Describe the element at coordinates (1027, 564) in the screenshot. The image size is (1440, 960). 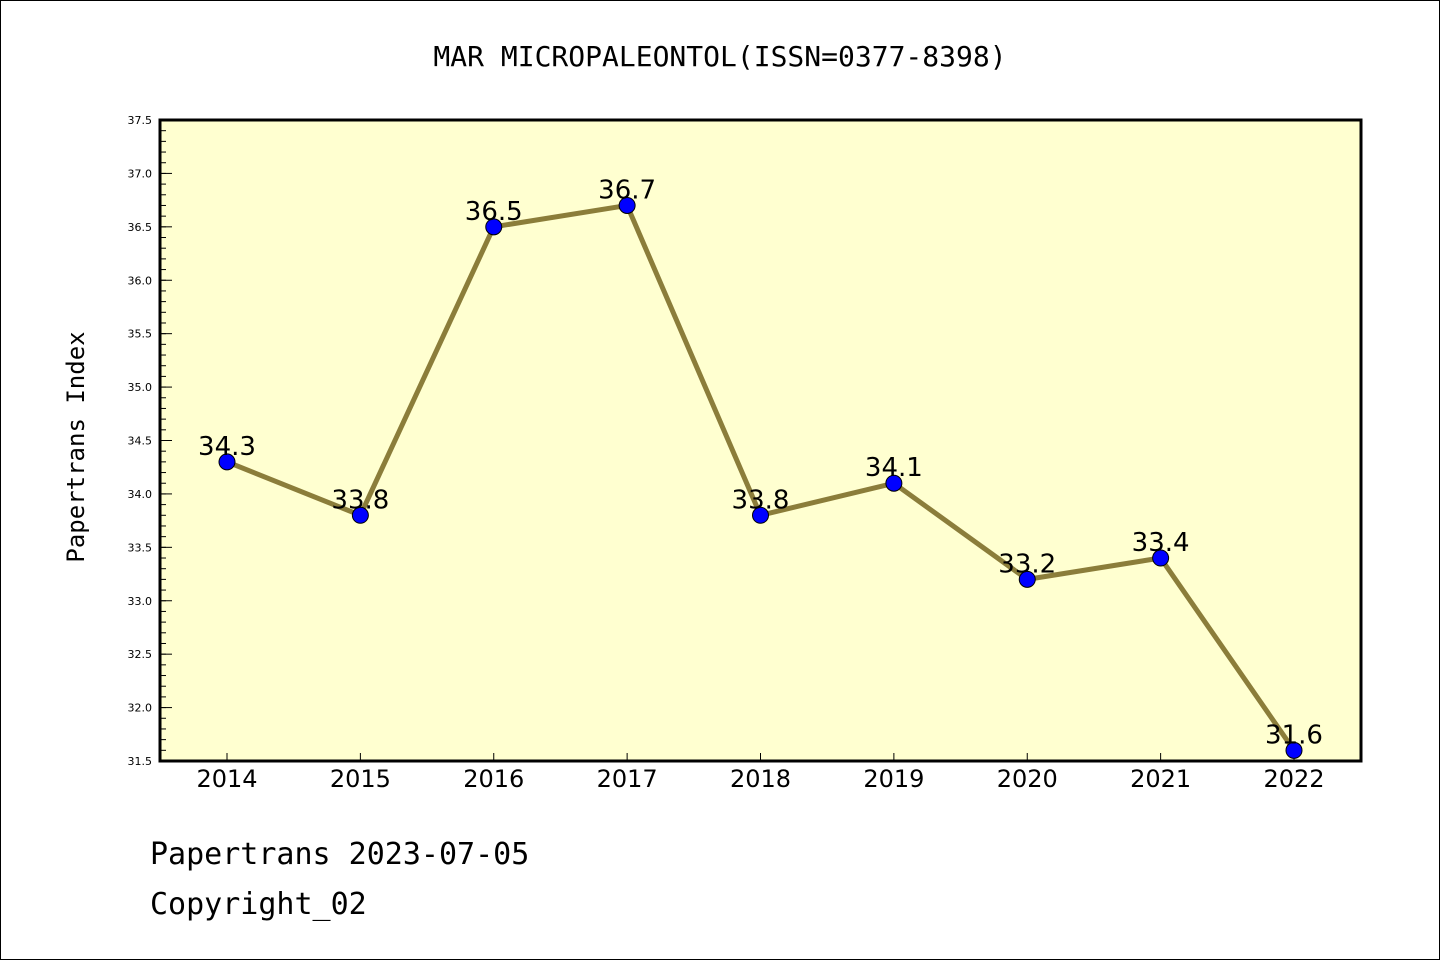
I see `data-label: 33.2` at that location.